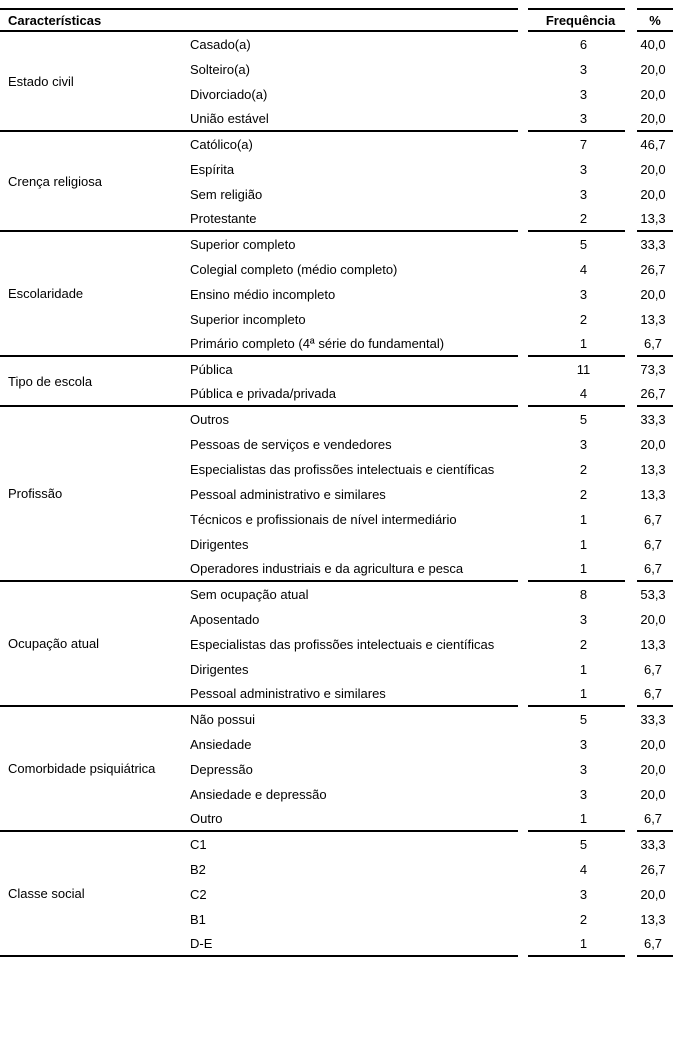  What do you see at coordinates (294, 269) in the screenshot?
I see `item-label-cell: Colegial completo (médio completo)` at bounding box center [294, 269].